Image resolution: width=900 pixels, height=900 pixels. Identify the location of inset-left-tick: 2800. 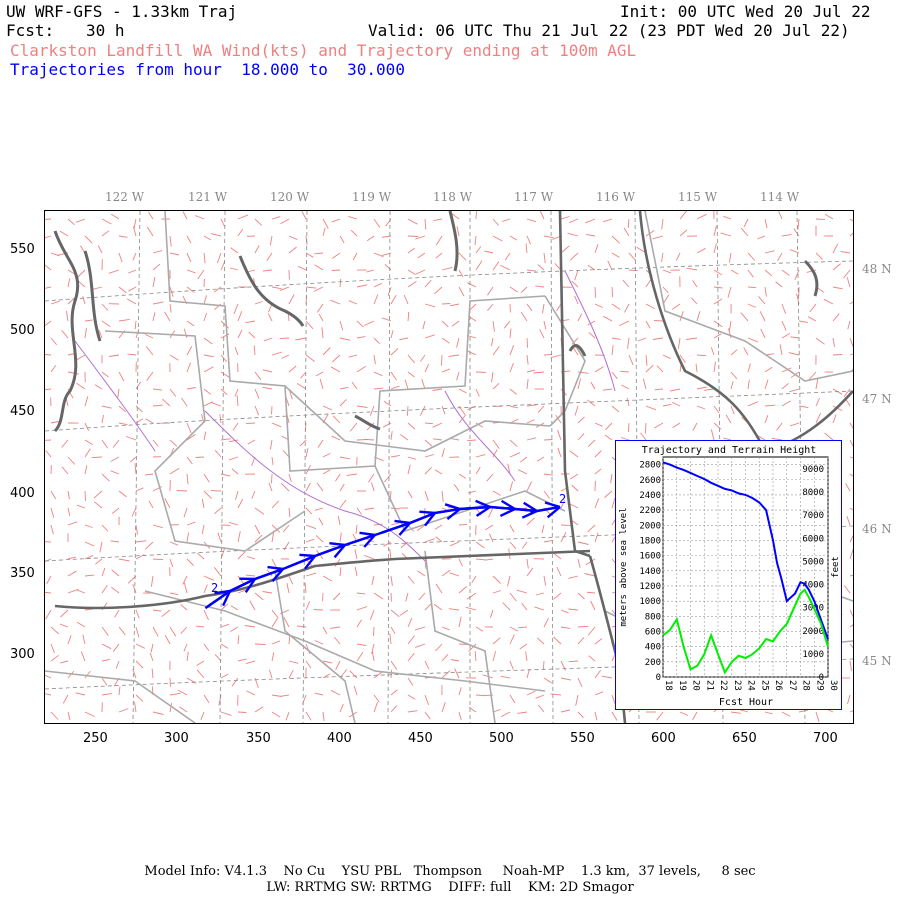
(650, 466).